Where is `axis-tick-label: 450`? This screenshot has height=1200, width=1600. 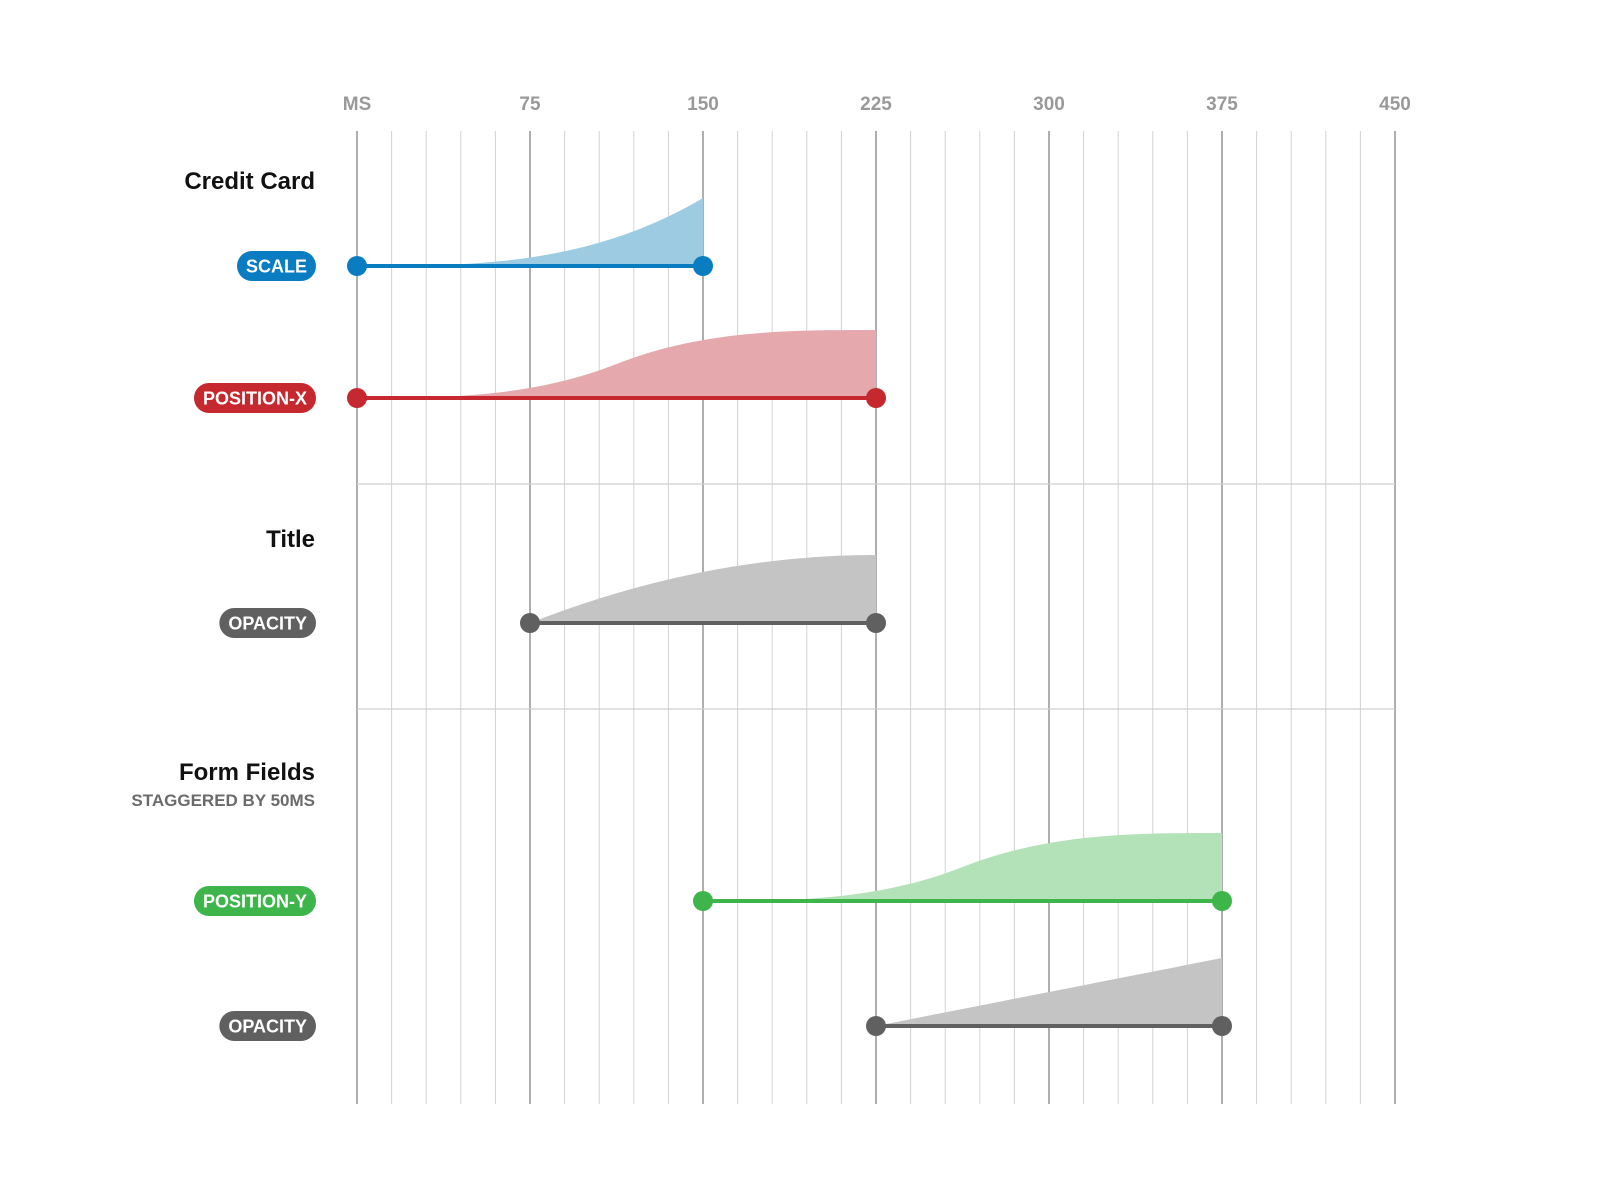
axis-tick-label: 450 is located at coordinates (1395, 104).